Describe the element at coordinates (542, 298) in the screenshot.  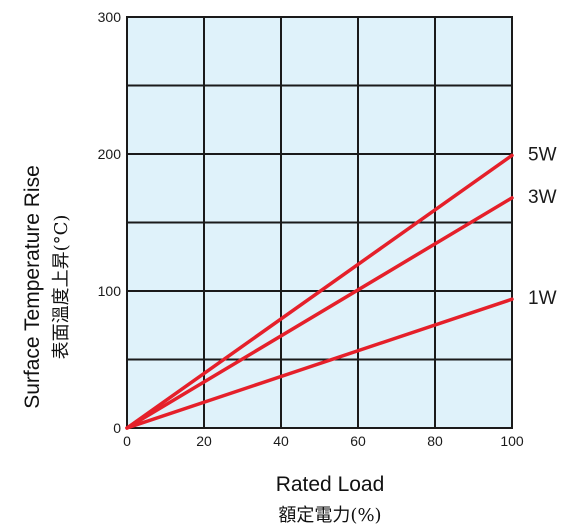
I see `series-label-1w: 1W` at that location.